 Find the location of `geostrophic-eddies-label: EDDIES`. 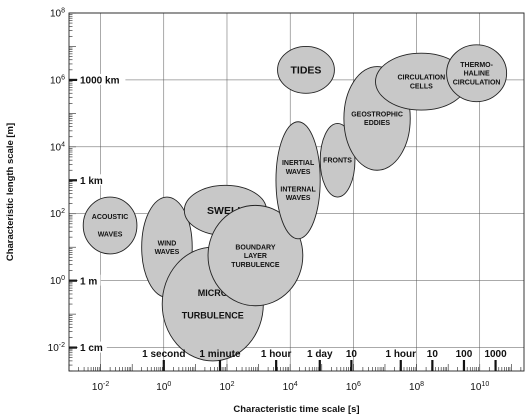

geostrophic-eddies-label: EDDIES is located at coordinates (377, 123).